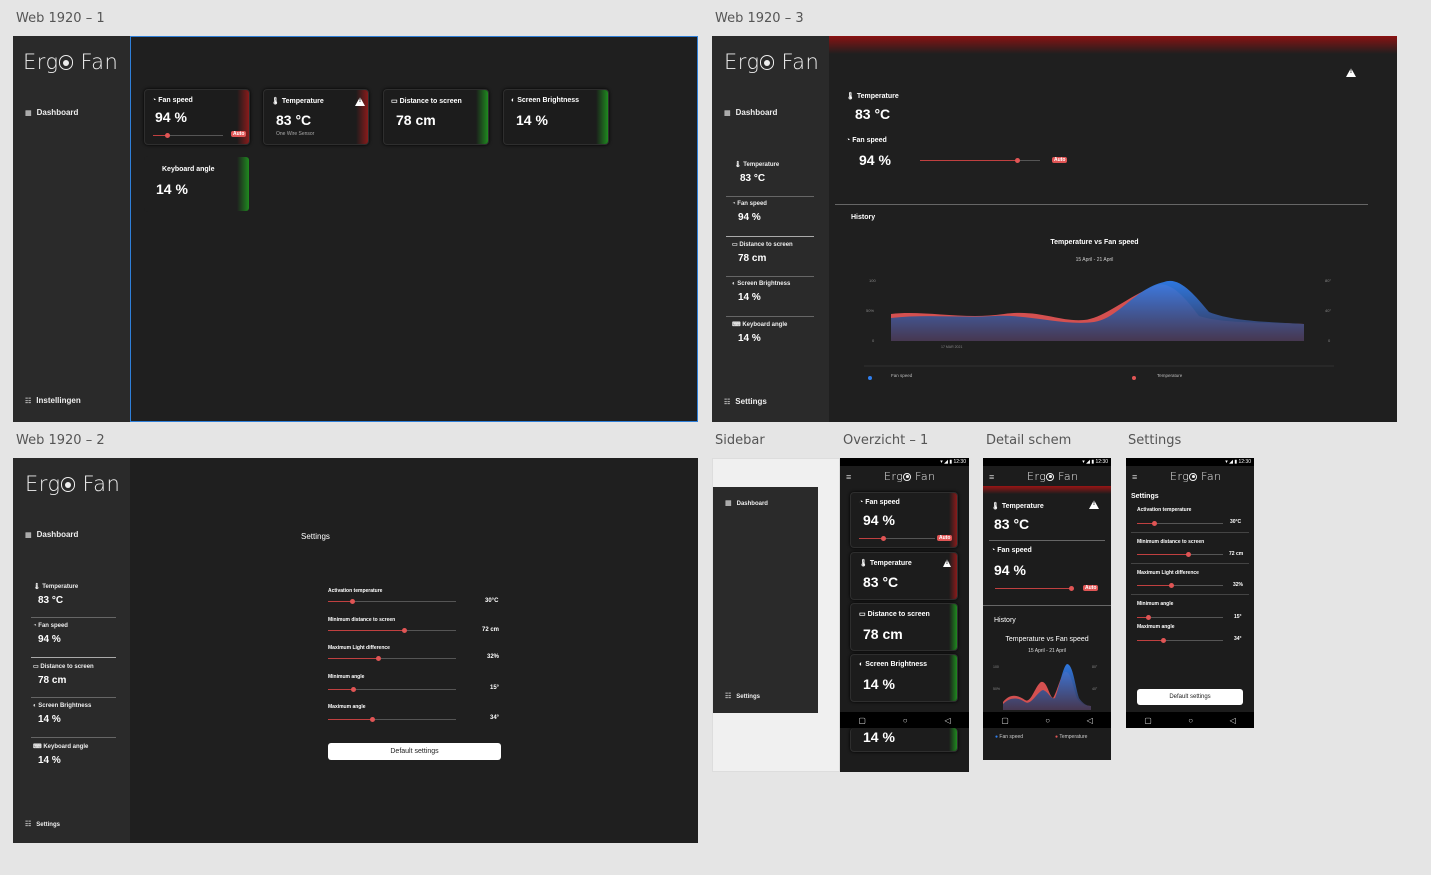 This screenshot has height=875, width=1431. Describe the element at coordinates (171, 117) in the screenshot. I see `card-value: 94 %` at that location.